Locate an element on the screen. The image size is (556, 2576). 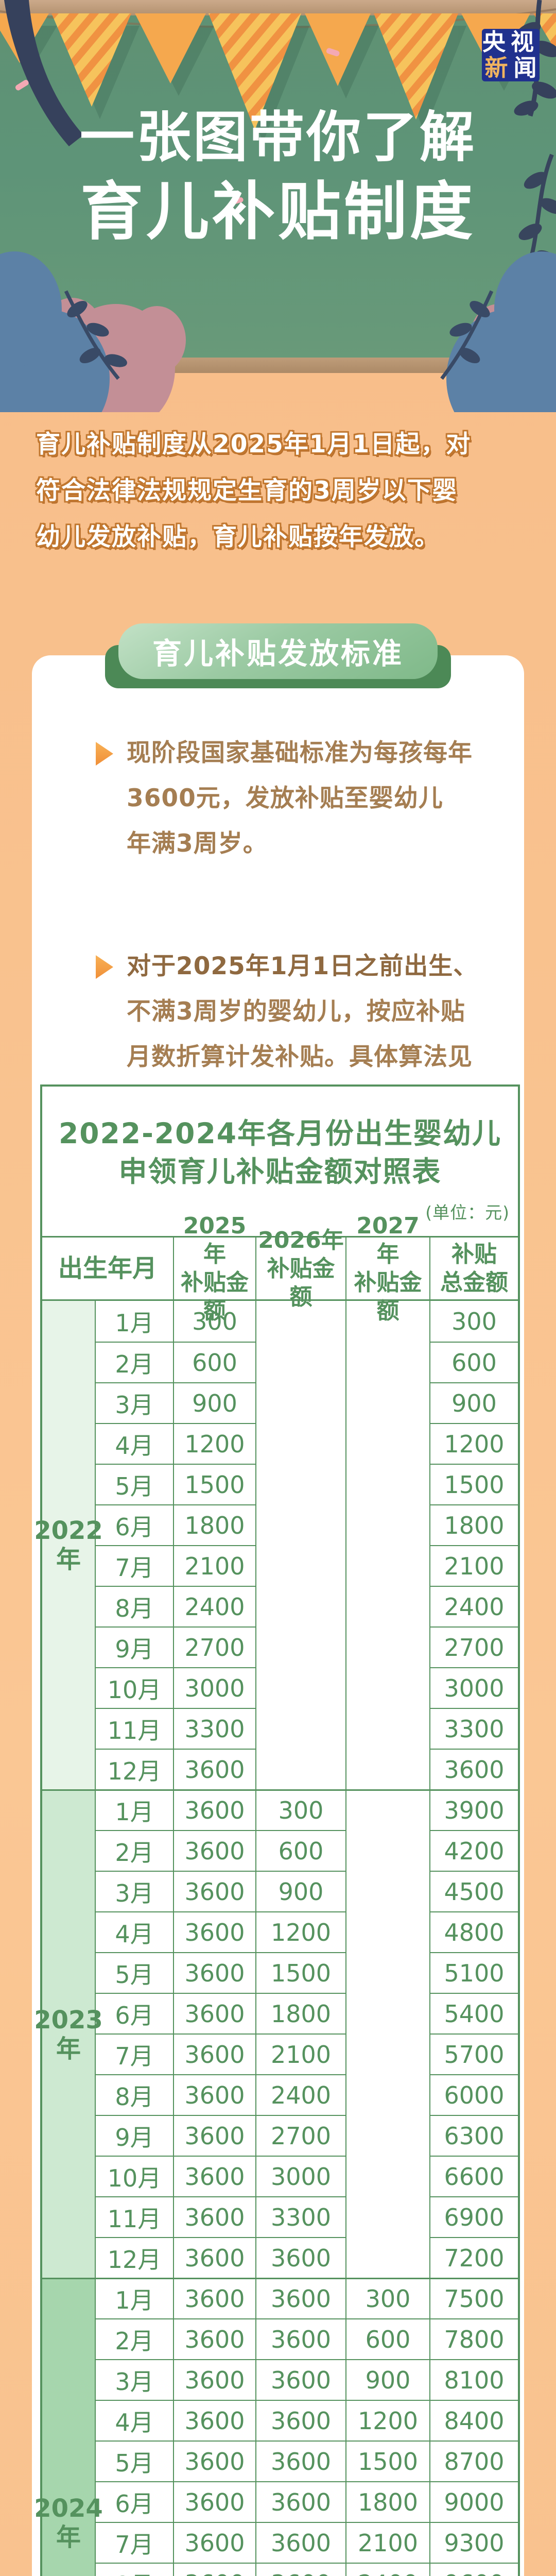
table-cell-y2027: 1200 is located at coordinates (387, 2420).